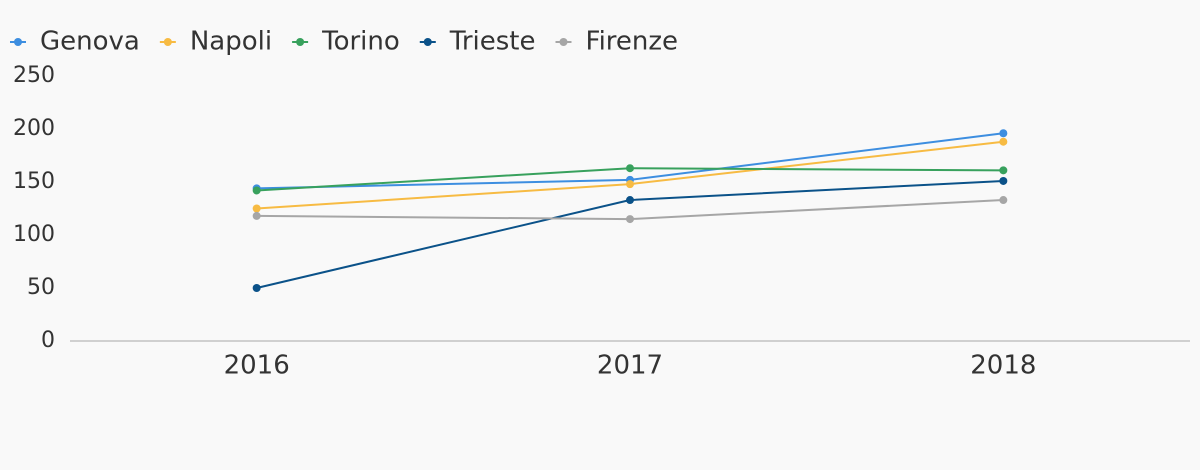 The width and height of the screenshot is (1200, 470). I want to click on y-tick-label: 100, so click(34, 234).